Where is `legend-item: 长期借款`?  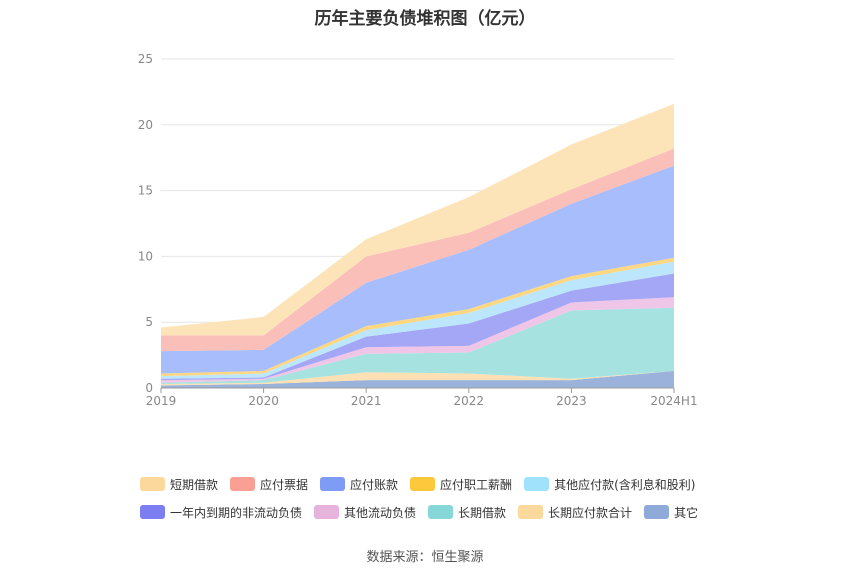 legend-item: 长期借款 is located at coordinates (467, 512).